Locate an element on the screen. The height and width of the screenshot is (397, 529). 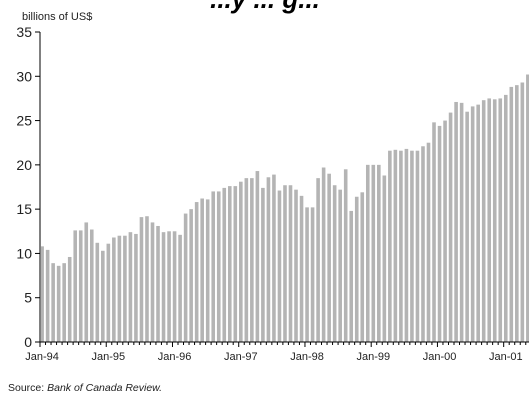
y-axis-unit-label: billions of US$ is located at coordinates (57, 17).